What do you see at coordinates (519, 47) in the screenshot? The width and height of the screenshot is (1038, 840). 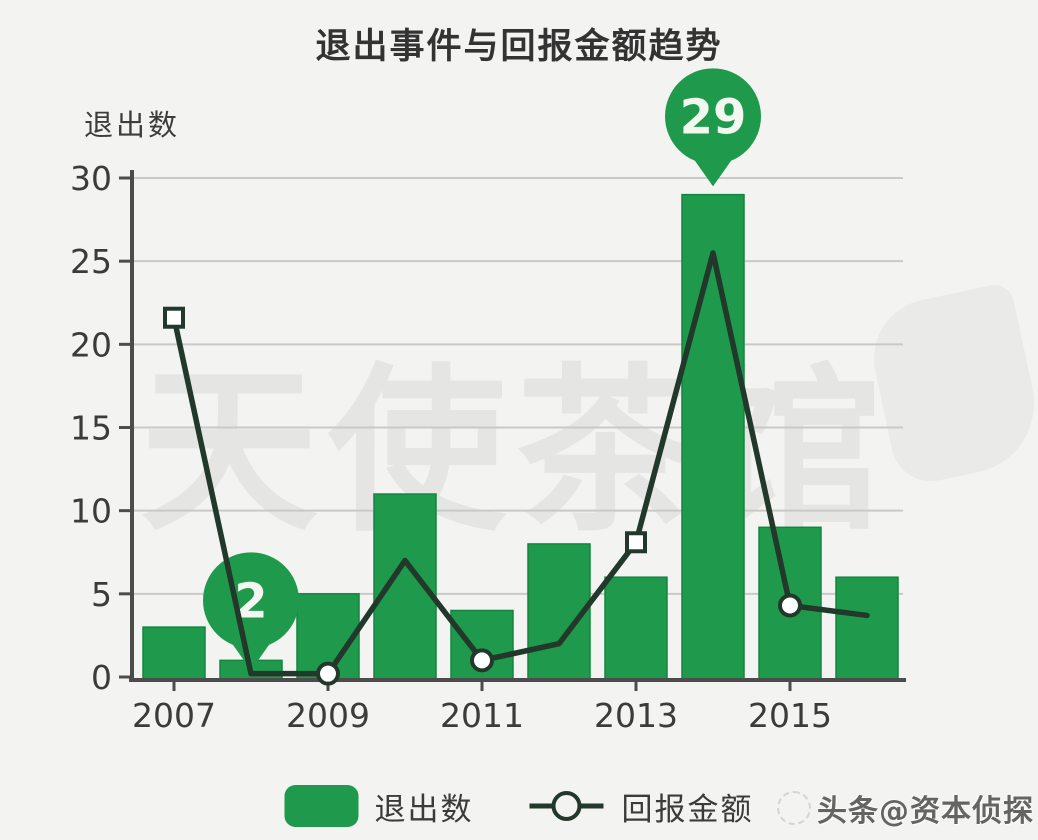 I see `chart-title: 退出事件与回报金额趋势` at bounding box center [519, 47].